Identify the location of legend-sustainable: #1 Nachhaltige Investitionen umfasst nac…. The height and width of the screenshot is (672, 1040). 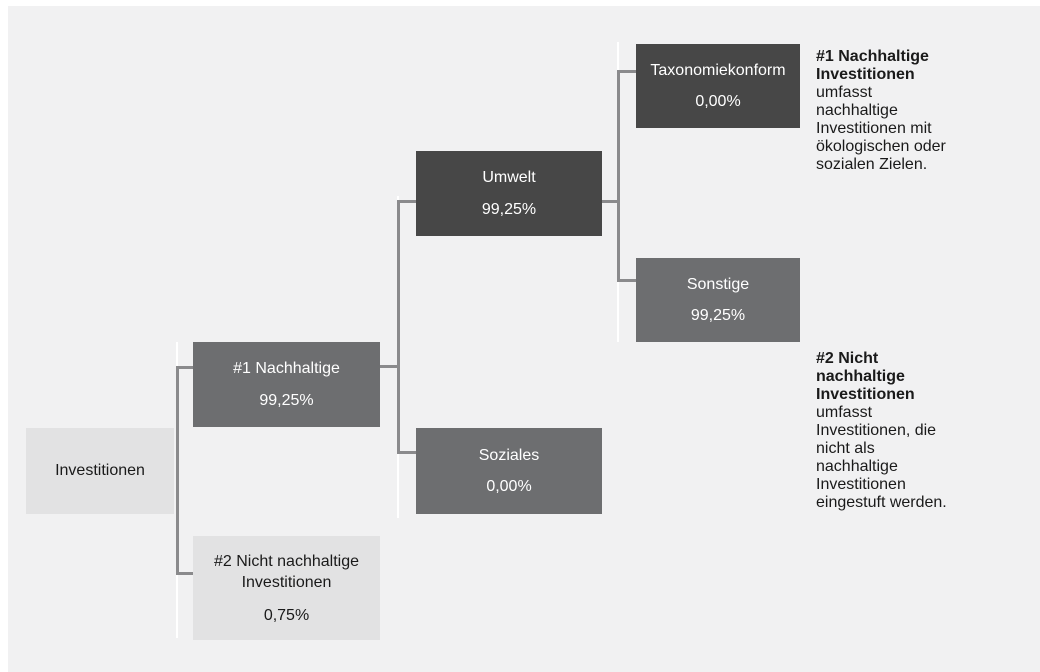
(916, 111).